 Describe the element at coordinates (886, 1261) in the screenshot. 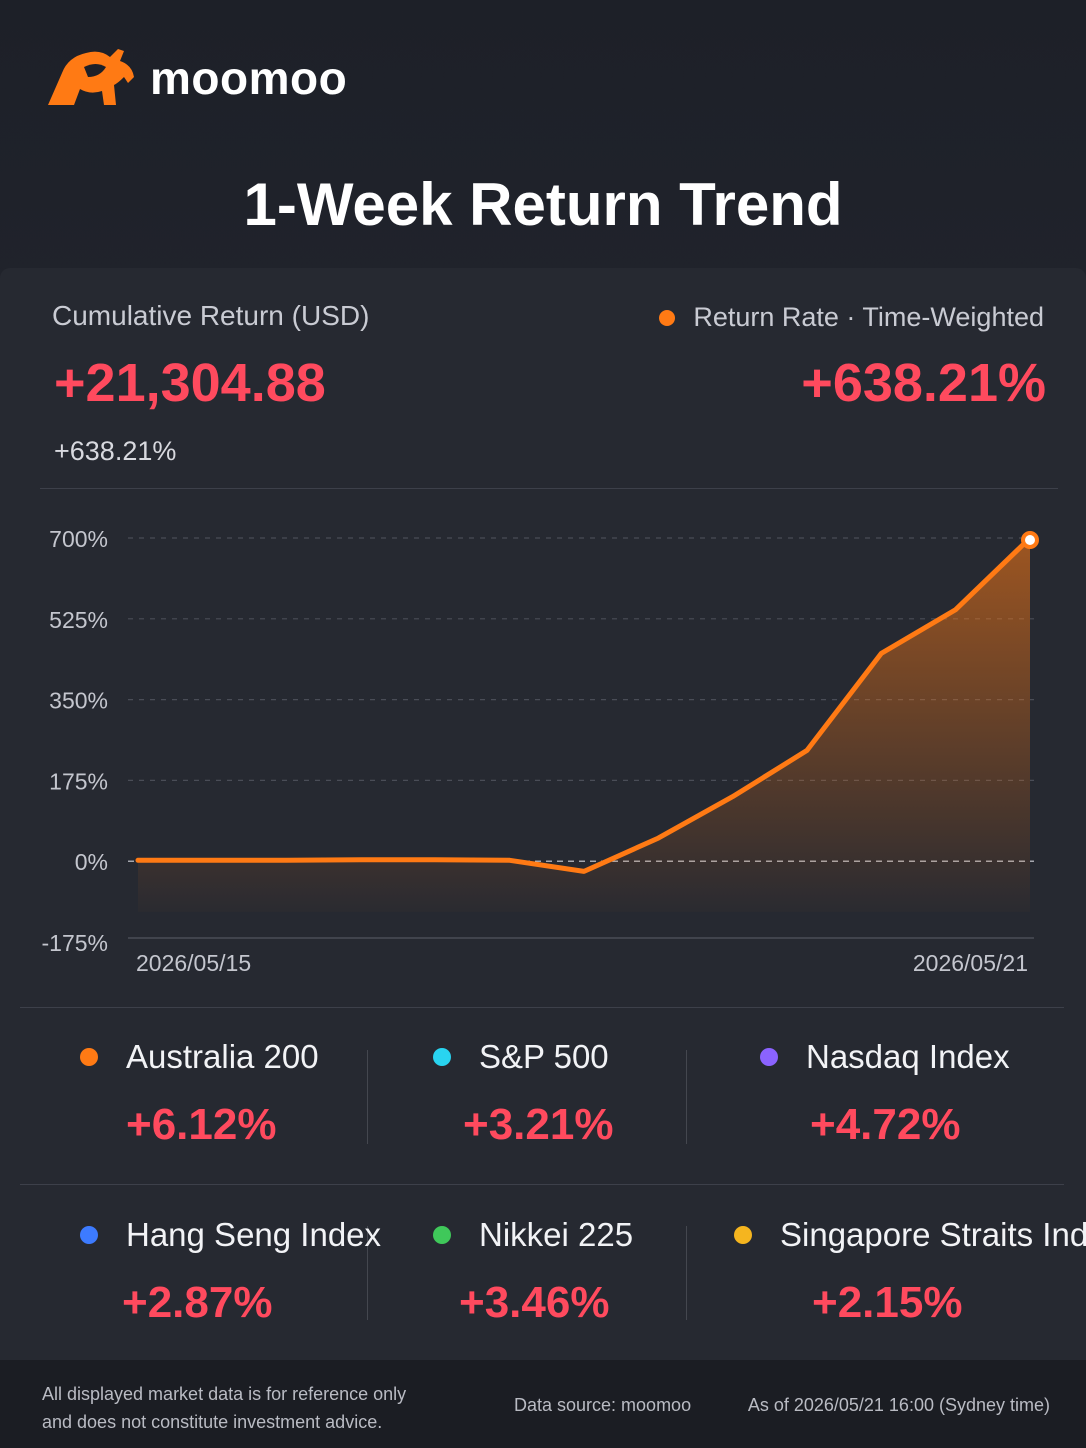

I see `index-card: Singapore Straits Index +2.15%` at that location.